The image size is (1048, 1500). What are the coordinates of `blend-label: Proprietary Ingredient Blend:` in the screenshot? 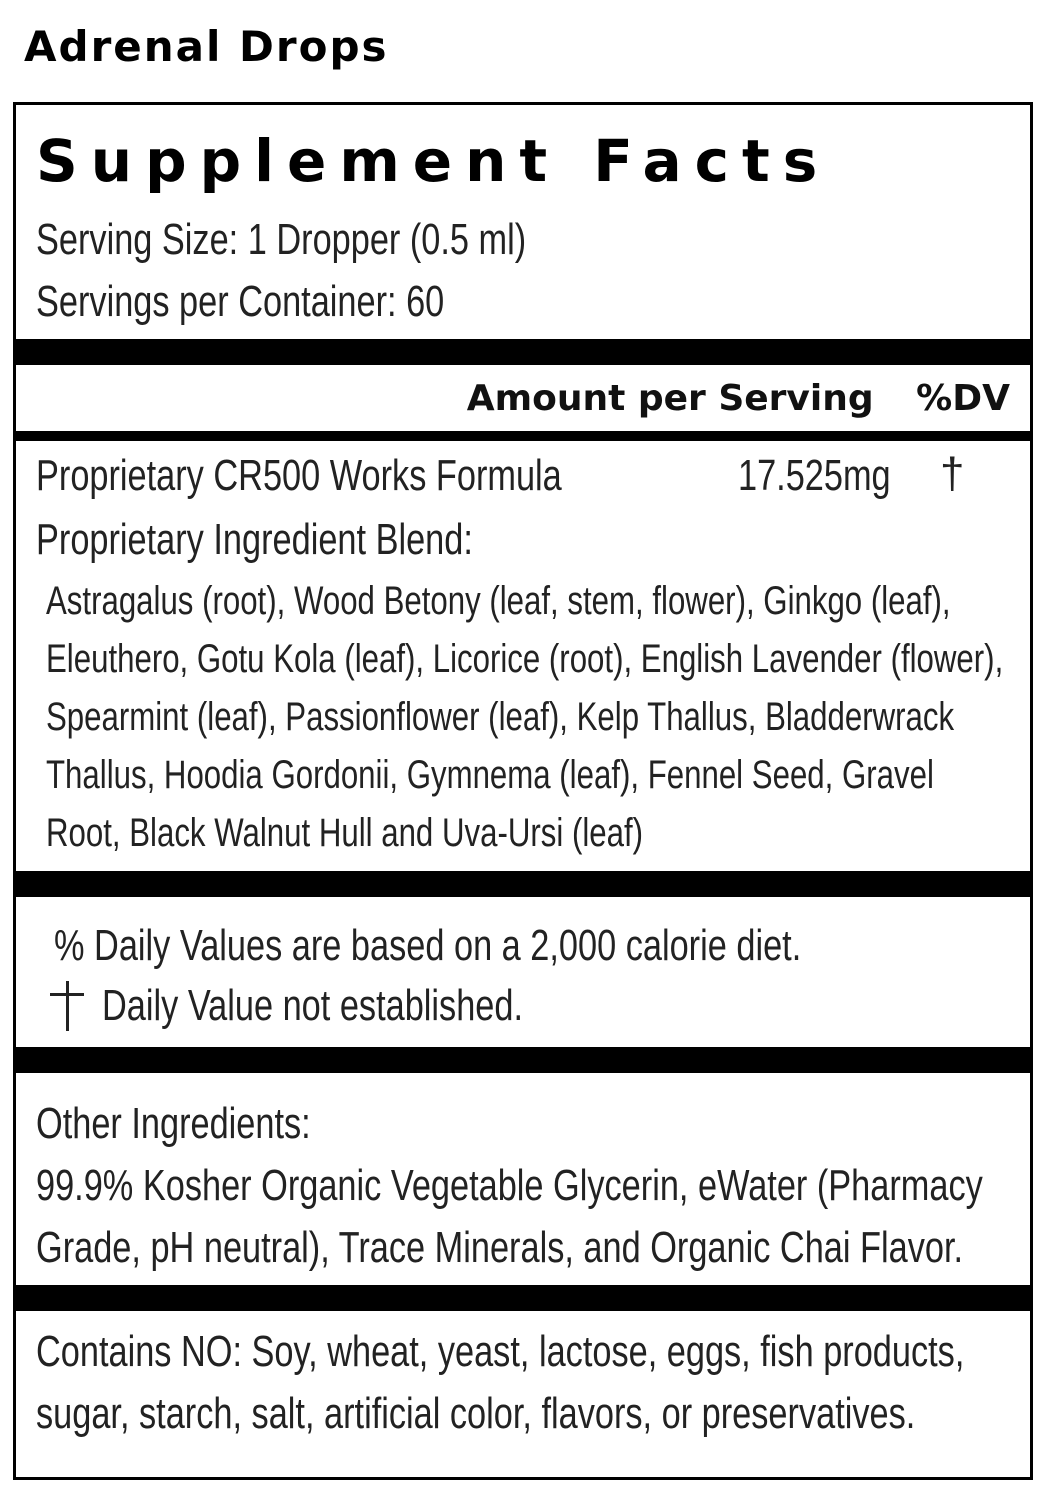 It's located at (254, 539).